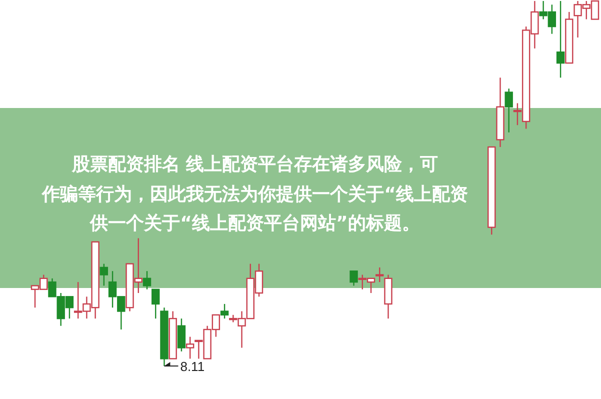 This screenshot has height=399, width=601. What do you see at coordinates (254, 194) in the screenshot?
I see `annotation: 作骗等行为，因此我无法为你提供一个关于“线上配资` at bounding box center [254, 194].